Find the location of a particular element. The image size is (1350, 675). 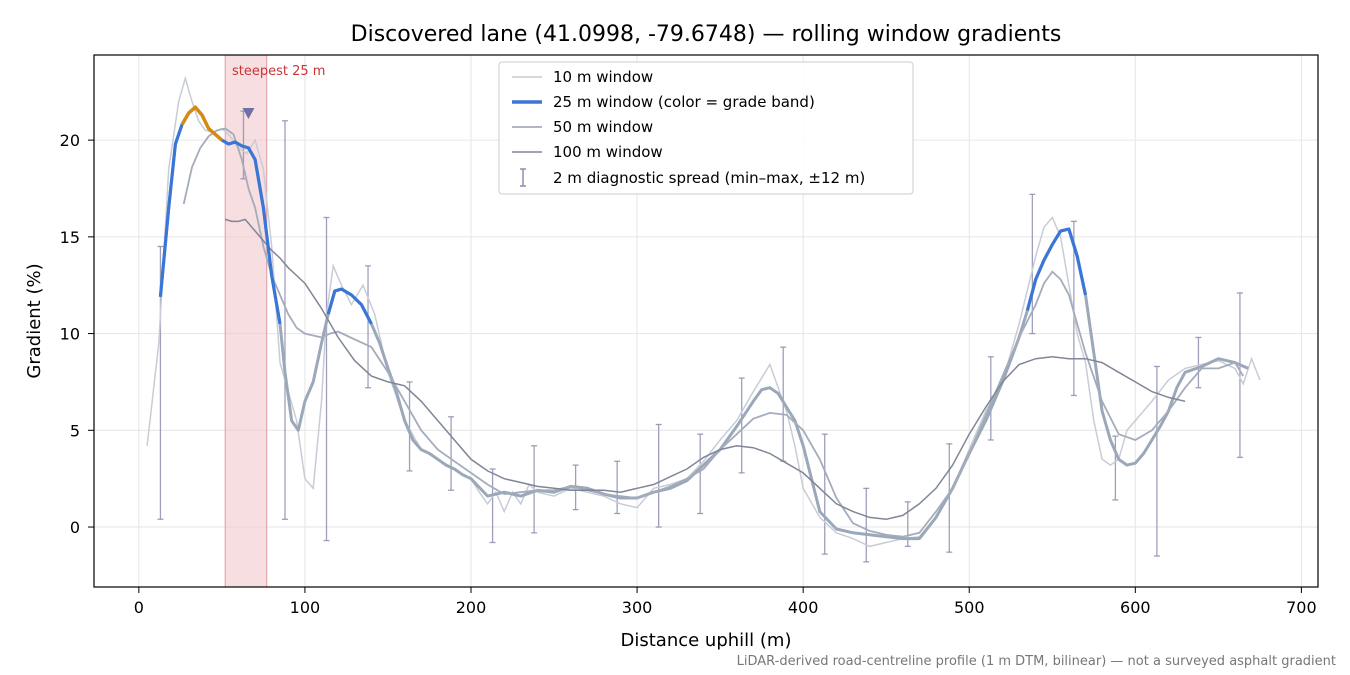

steepest-marker is located at coordinates (248, 114).